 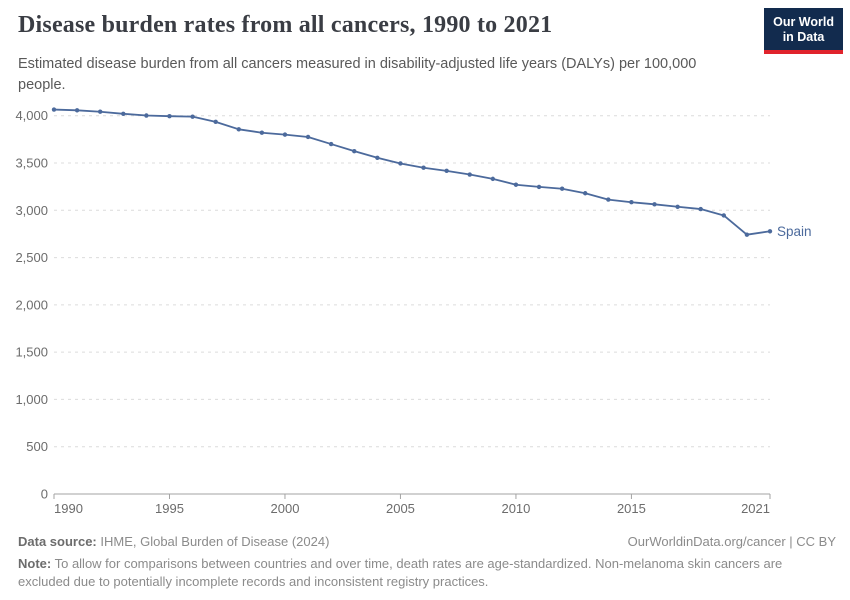 What do you see at coordinates (44, 494) in the screenshot?
I see `y-axis-tick-label: 0` at bounding box center [44, 494].